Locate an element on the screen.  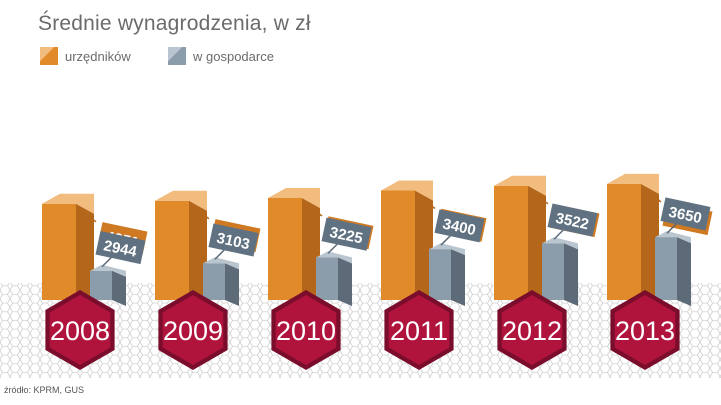
leader-officials-2008 is located at coordinates (88, 216).